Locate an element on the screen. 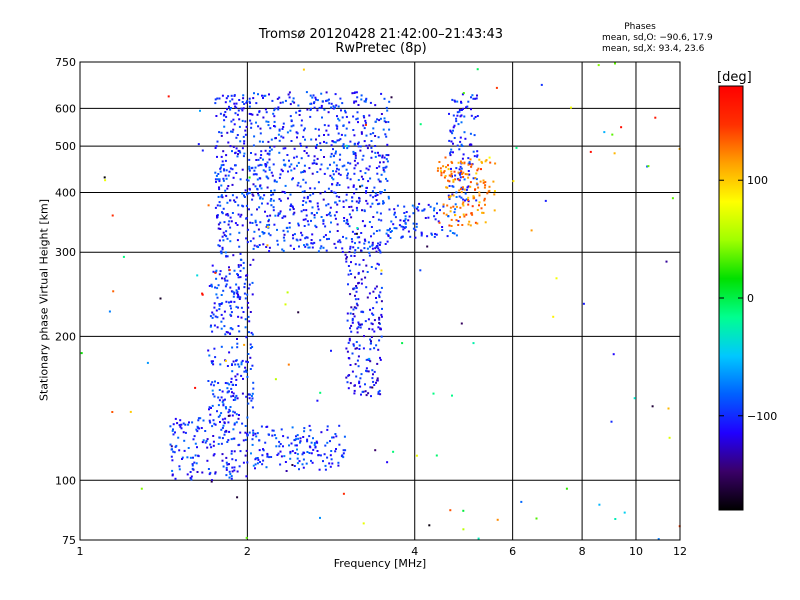 The width and height of the screenshot is (800, 600). x-tick-label: 4 is located at coordinates (414, 551).